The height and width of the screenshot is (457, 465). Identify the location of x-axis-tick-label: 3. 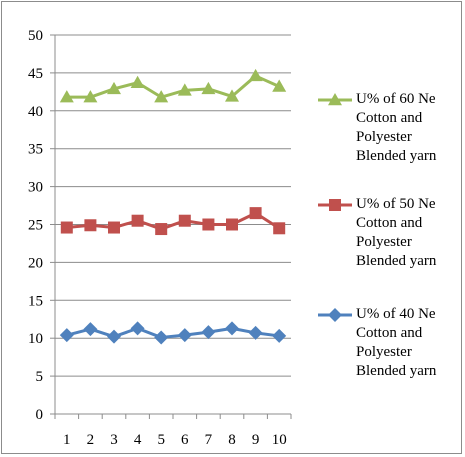
(114, 440).